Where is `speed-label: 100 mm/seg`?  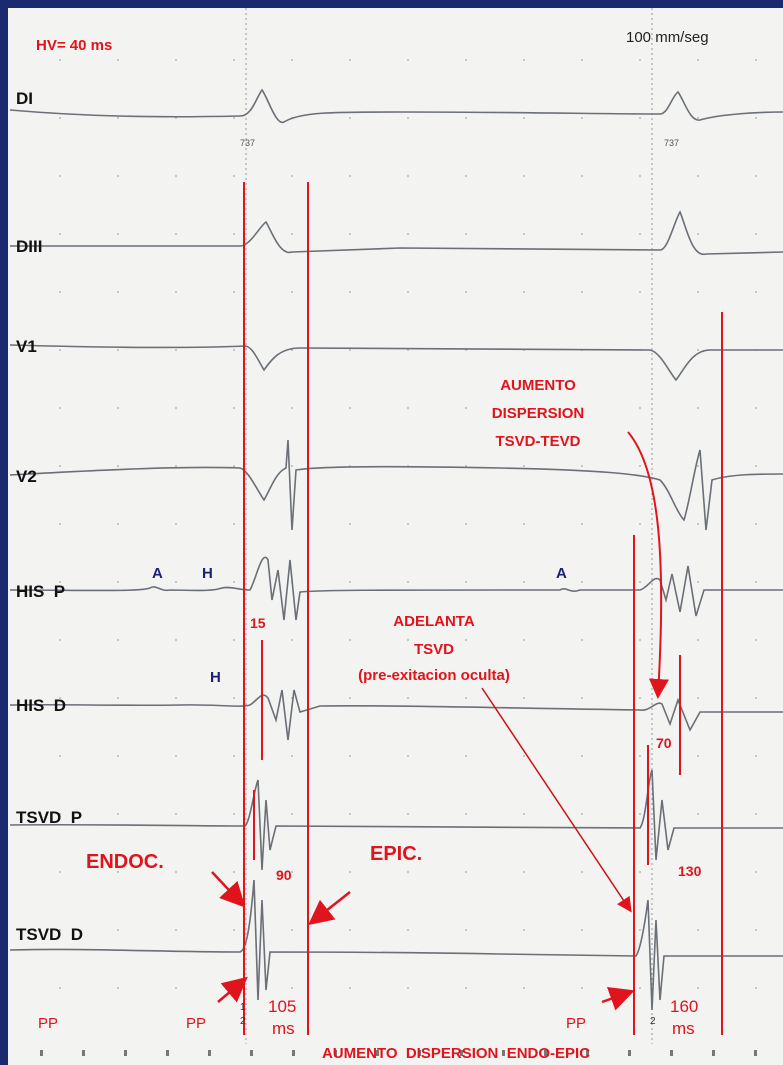
speed-label: 100 mm/seg is located at coordinates (667, 37).